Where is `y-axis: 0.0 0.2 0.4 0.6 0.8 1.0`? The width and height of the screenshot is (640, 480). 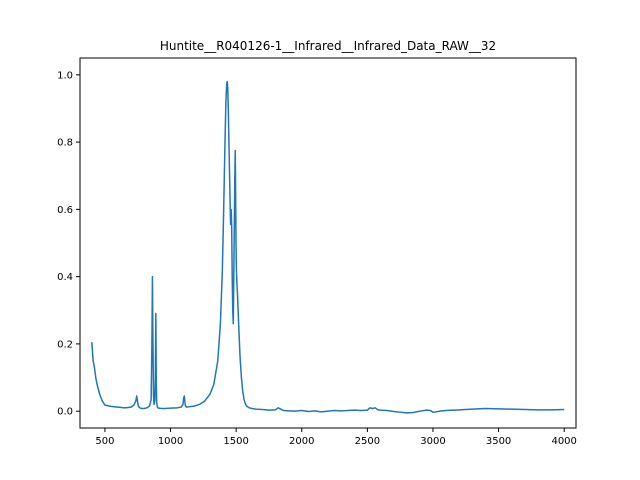
y-axis: 0.0 0.2 0.4 0.6 0.8 1.0 is located at coordinates (68, 244).